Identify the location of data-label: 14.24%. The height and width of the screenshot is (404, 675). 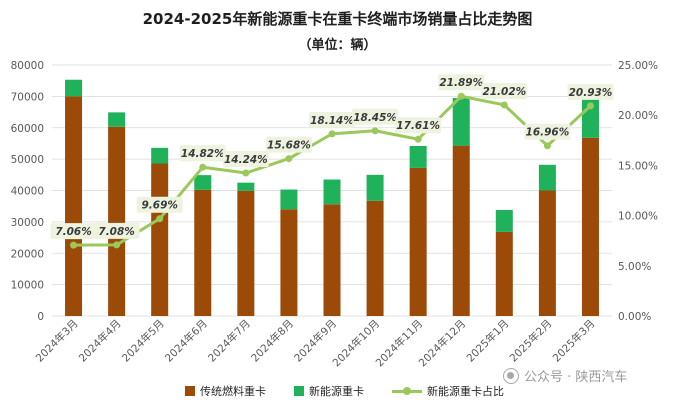
(246, 160).